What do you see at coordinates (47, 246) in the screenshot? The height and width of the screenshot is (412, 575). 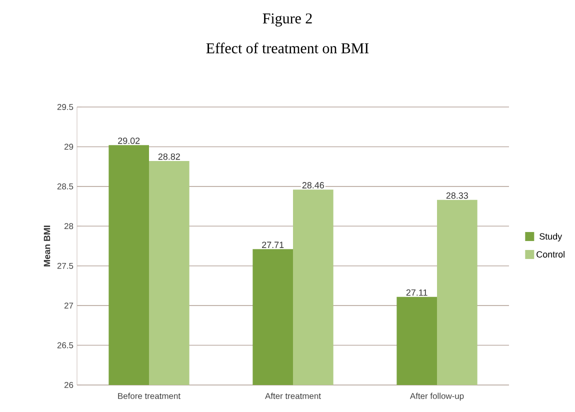 I see `y-axis-title: Mean BMI` at bounding box center [47, 246].